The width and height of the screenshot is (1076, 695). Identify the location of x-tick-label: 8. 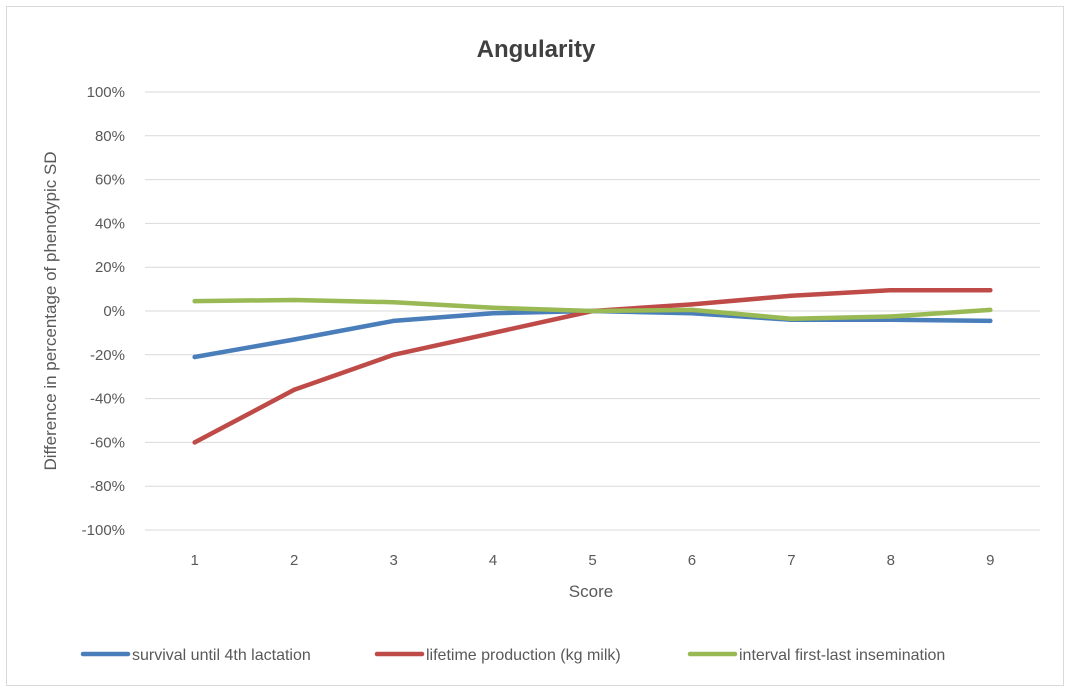
(891, 560).